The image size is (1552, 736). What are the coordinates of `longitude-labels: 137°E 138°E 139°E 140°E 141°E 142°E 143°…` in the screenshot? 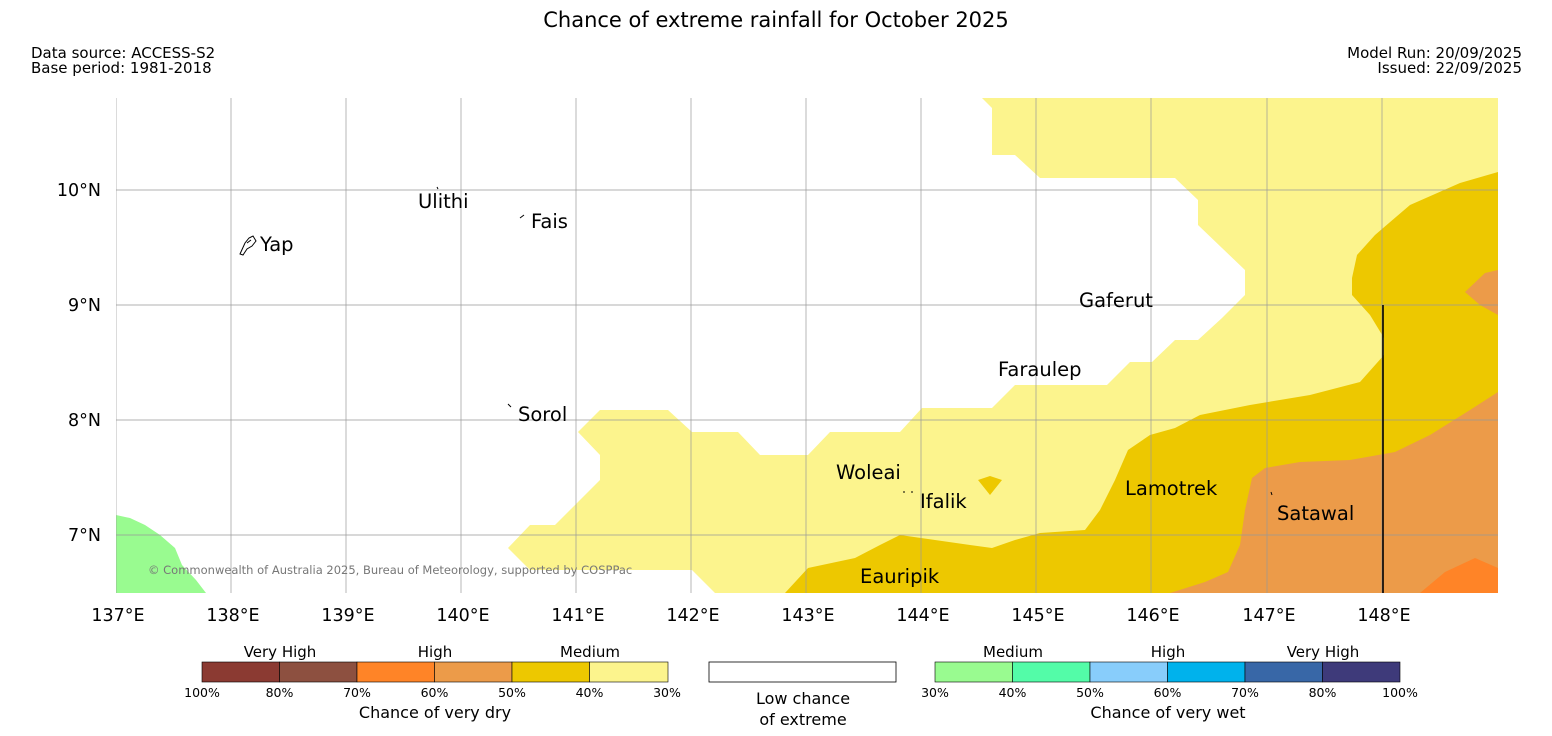 It's located at (750, 616).